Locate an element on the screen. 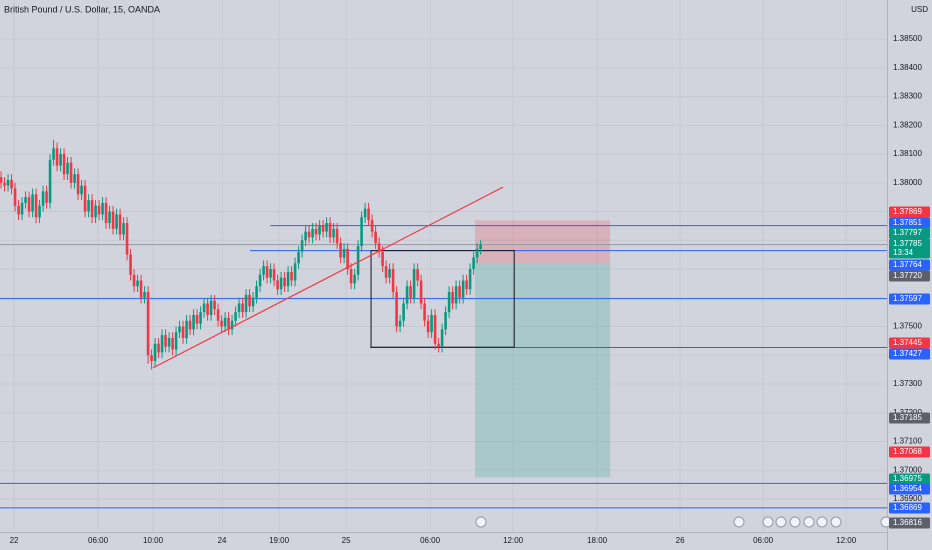 The width and height of the screenshot is (932, 550). countdown: 13:34 is located at coordinates (903, 252).